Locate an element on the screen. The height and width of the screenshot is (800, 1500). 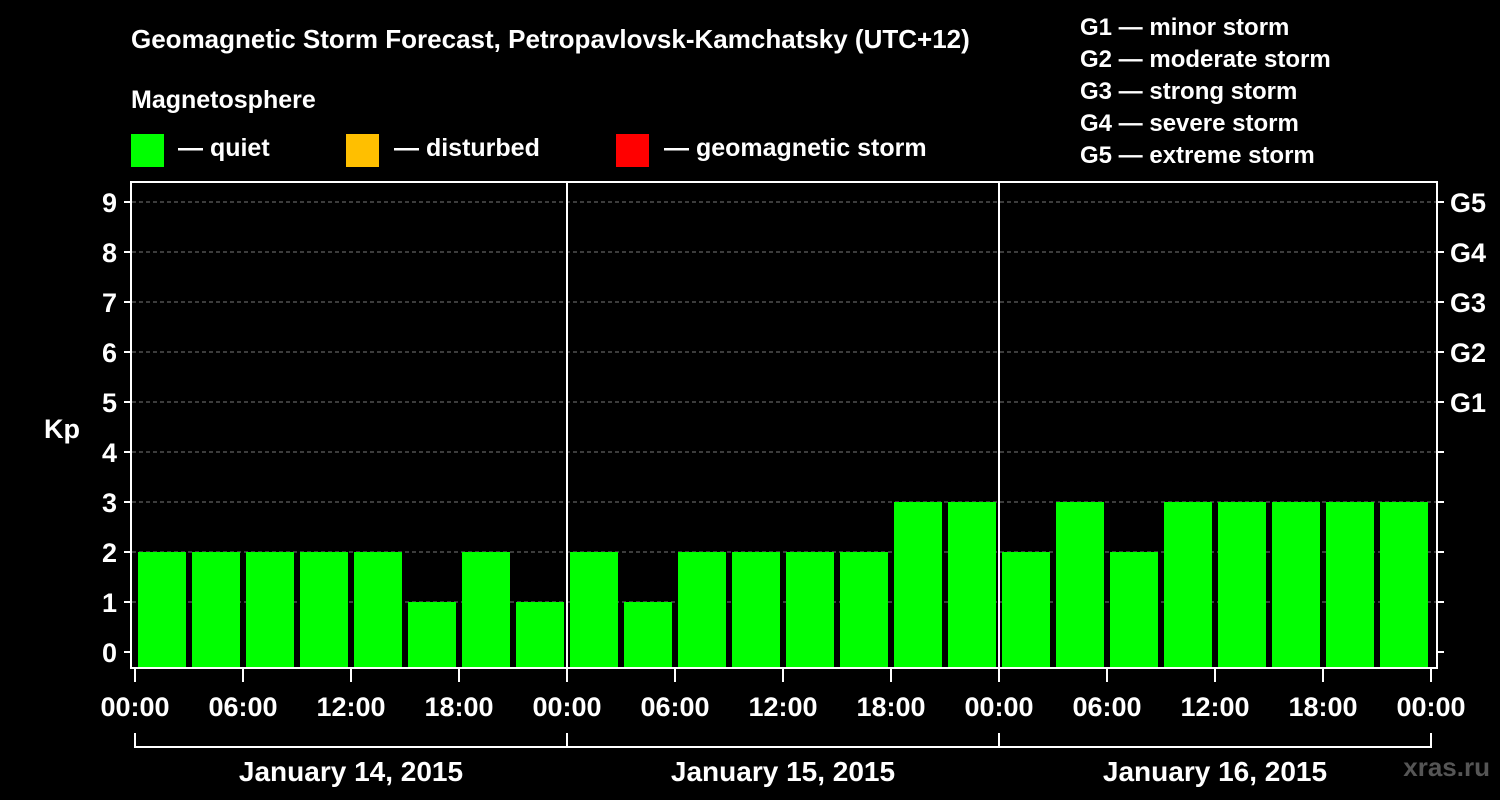
y-tick-label-8: 8 is located at coordinates (109, 253).